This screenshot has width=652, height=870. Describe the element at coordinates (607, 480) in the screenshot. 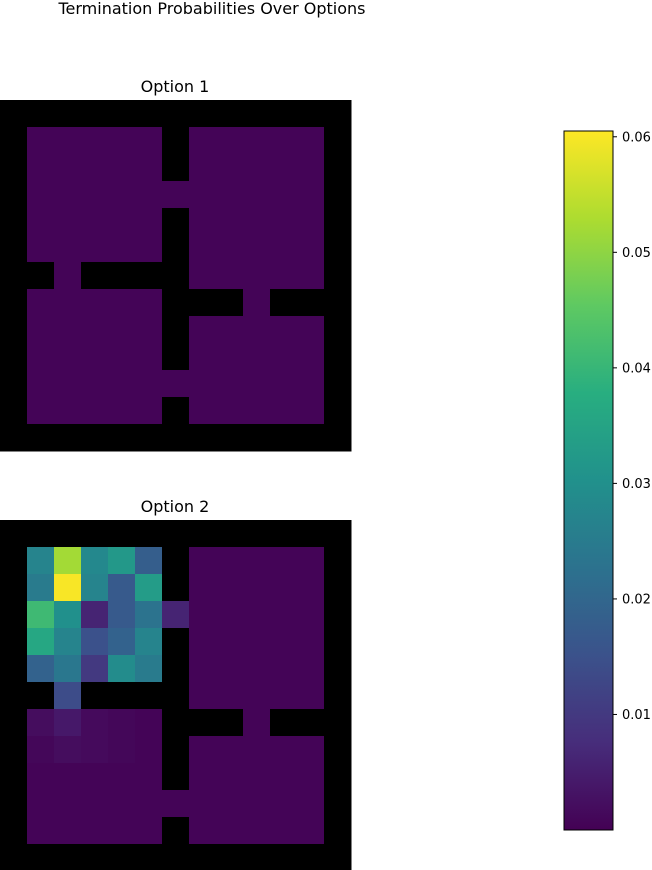

I see `colorbar: 0.01 0.02 0.03 0.04 0.05 0.06` at that location.